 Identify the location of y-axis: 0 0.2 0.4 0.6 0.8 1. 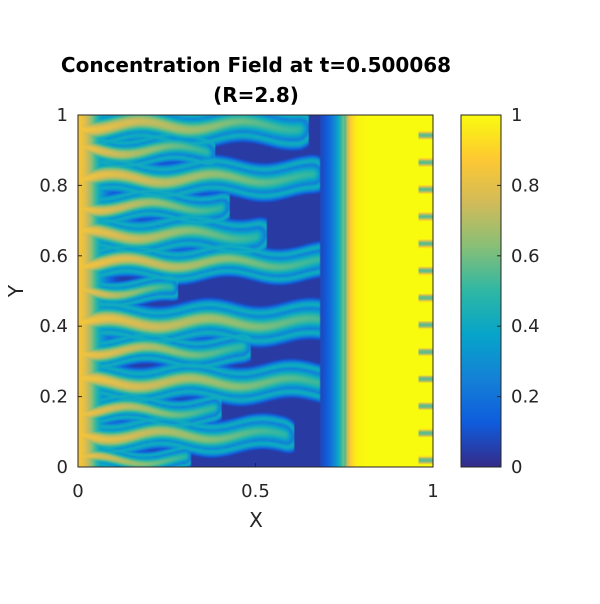
(60, 291).